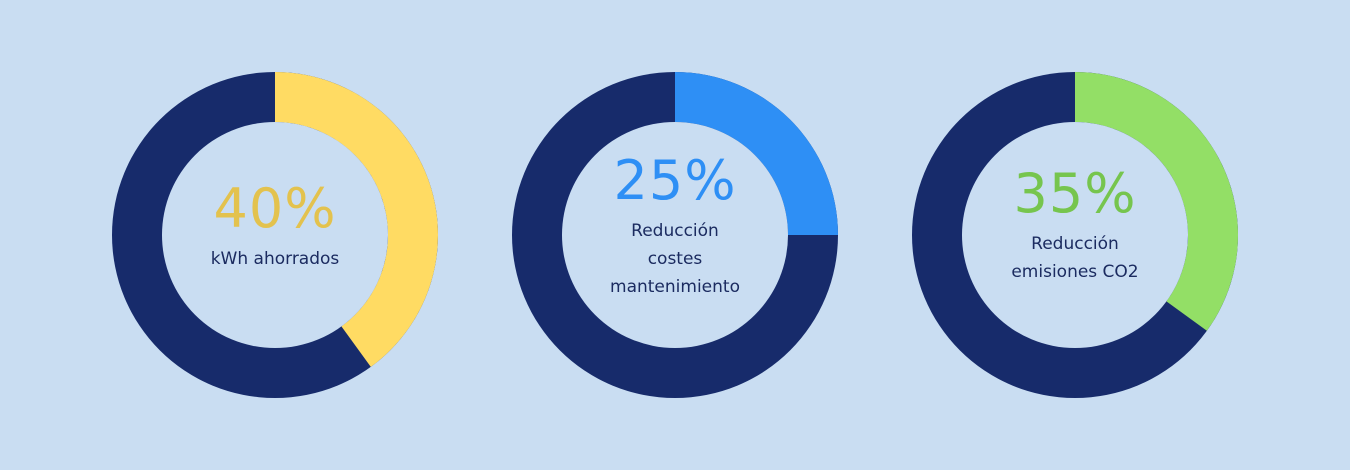 The width and height of the screenshot is (1350, 470). I want to click on donut-co2-label: 35% Reducción emisiones CO2, so click(1075, 225).